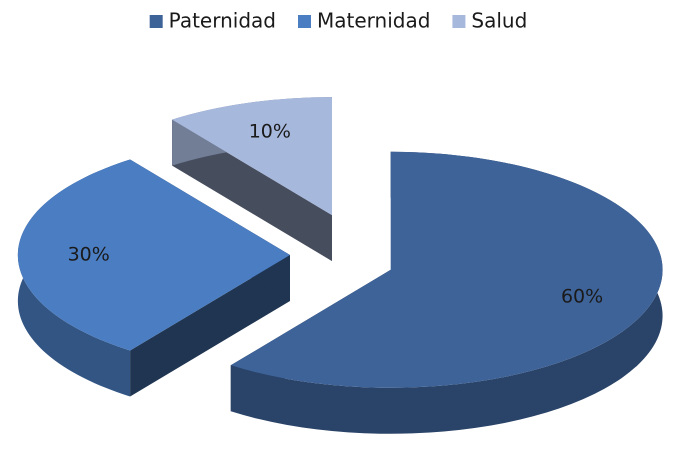 The height and width of the screenshot is (460, 677). What do you see at coordinates (373, 21) in the screenshot?
I see `legend-text: Maternidad` at bounding box center [373, 21].